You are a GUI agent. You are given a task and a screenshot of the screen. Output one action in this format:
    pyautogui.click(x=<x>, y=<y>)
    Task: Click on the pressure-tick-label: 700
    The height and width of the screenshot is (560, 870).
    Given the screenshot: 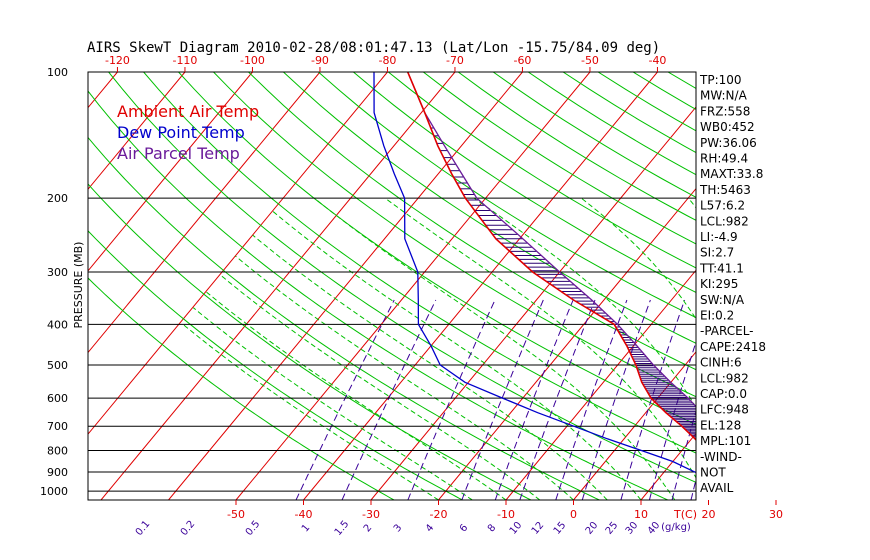 What is the action you would take?
    pyautogui.click(x=57, y=426)
    